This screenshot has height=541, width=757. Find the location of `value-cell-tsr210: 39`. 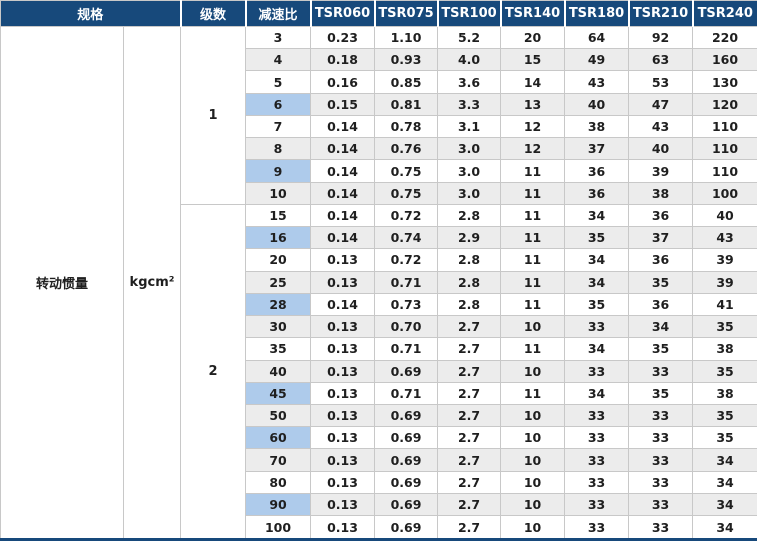

value-cell-tsr210: 39 is located at coordinates (661, 171).